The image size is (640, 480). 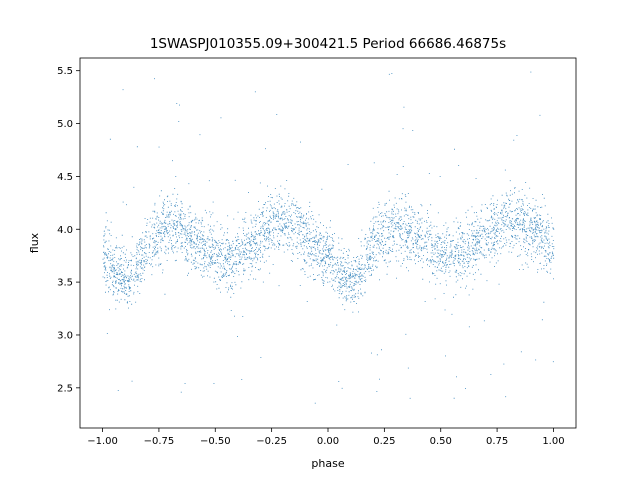 What do you see at coordinates (328, 441) in the screenshot?
I see `x-tick-label: 0.00` at bounding box center [328, 441].